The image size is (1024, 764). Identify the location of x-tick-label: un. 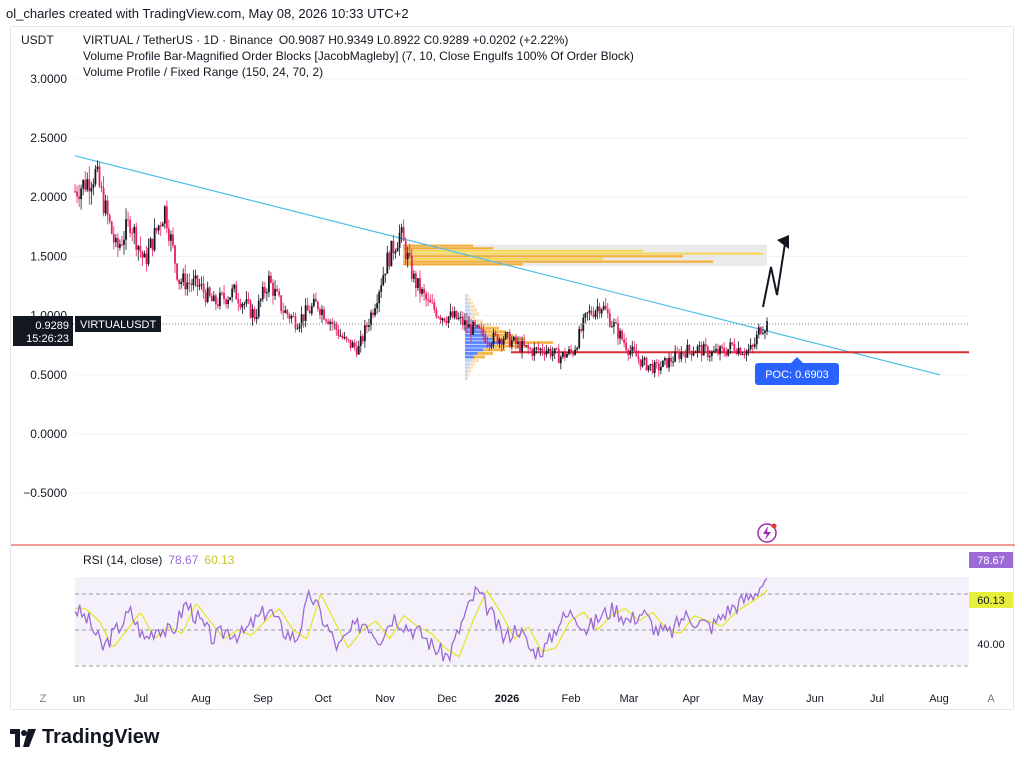
(79, 699).